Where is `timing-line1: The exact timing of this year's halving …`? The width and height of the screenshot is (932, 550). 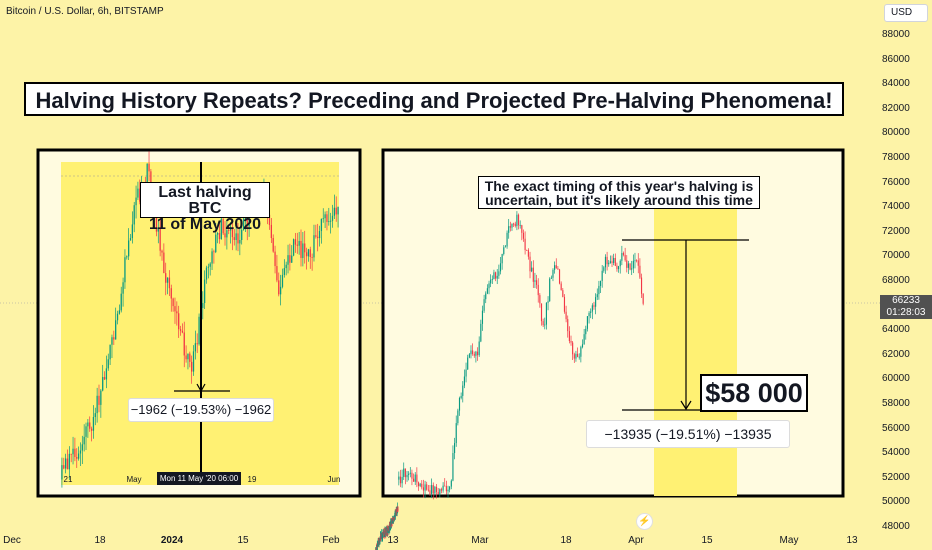 timing-line1: The exact timing of this year's halving … is located at coordinates (619, 186).